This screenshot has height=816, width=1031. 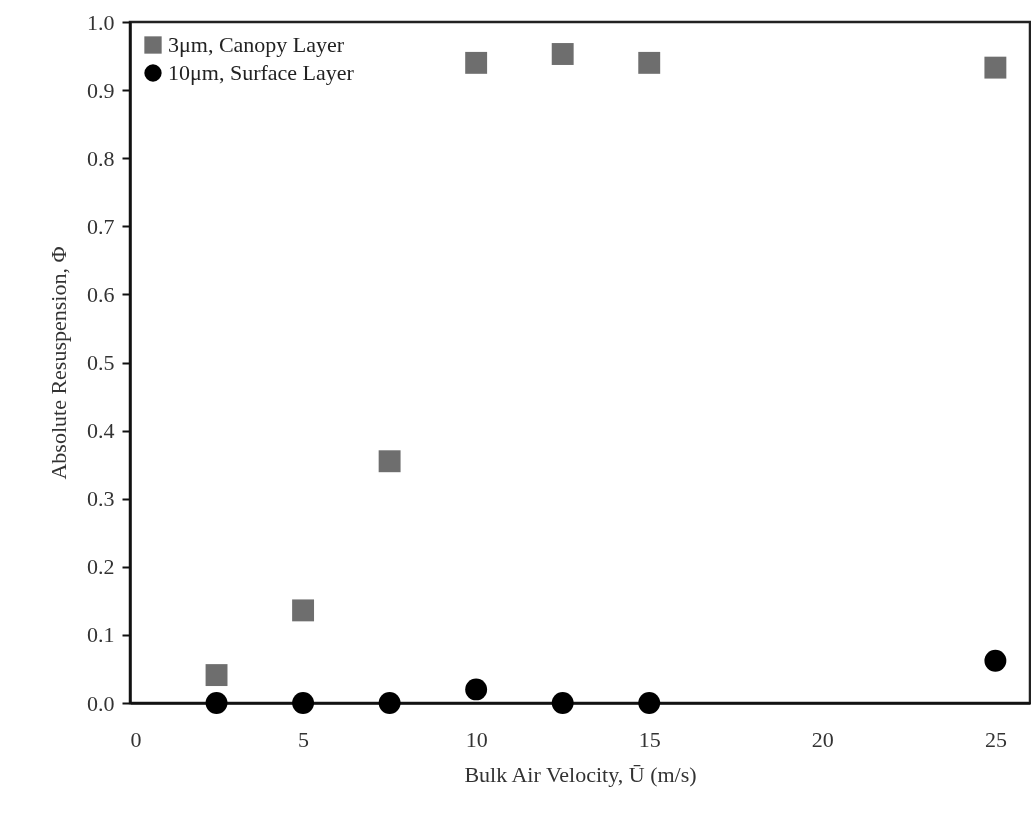 I want to click on y-tick-label: 0.4, so click(x=101, y=431).